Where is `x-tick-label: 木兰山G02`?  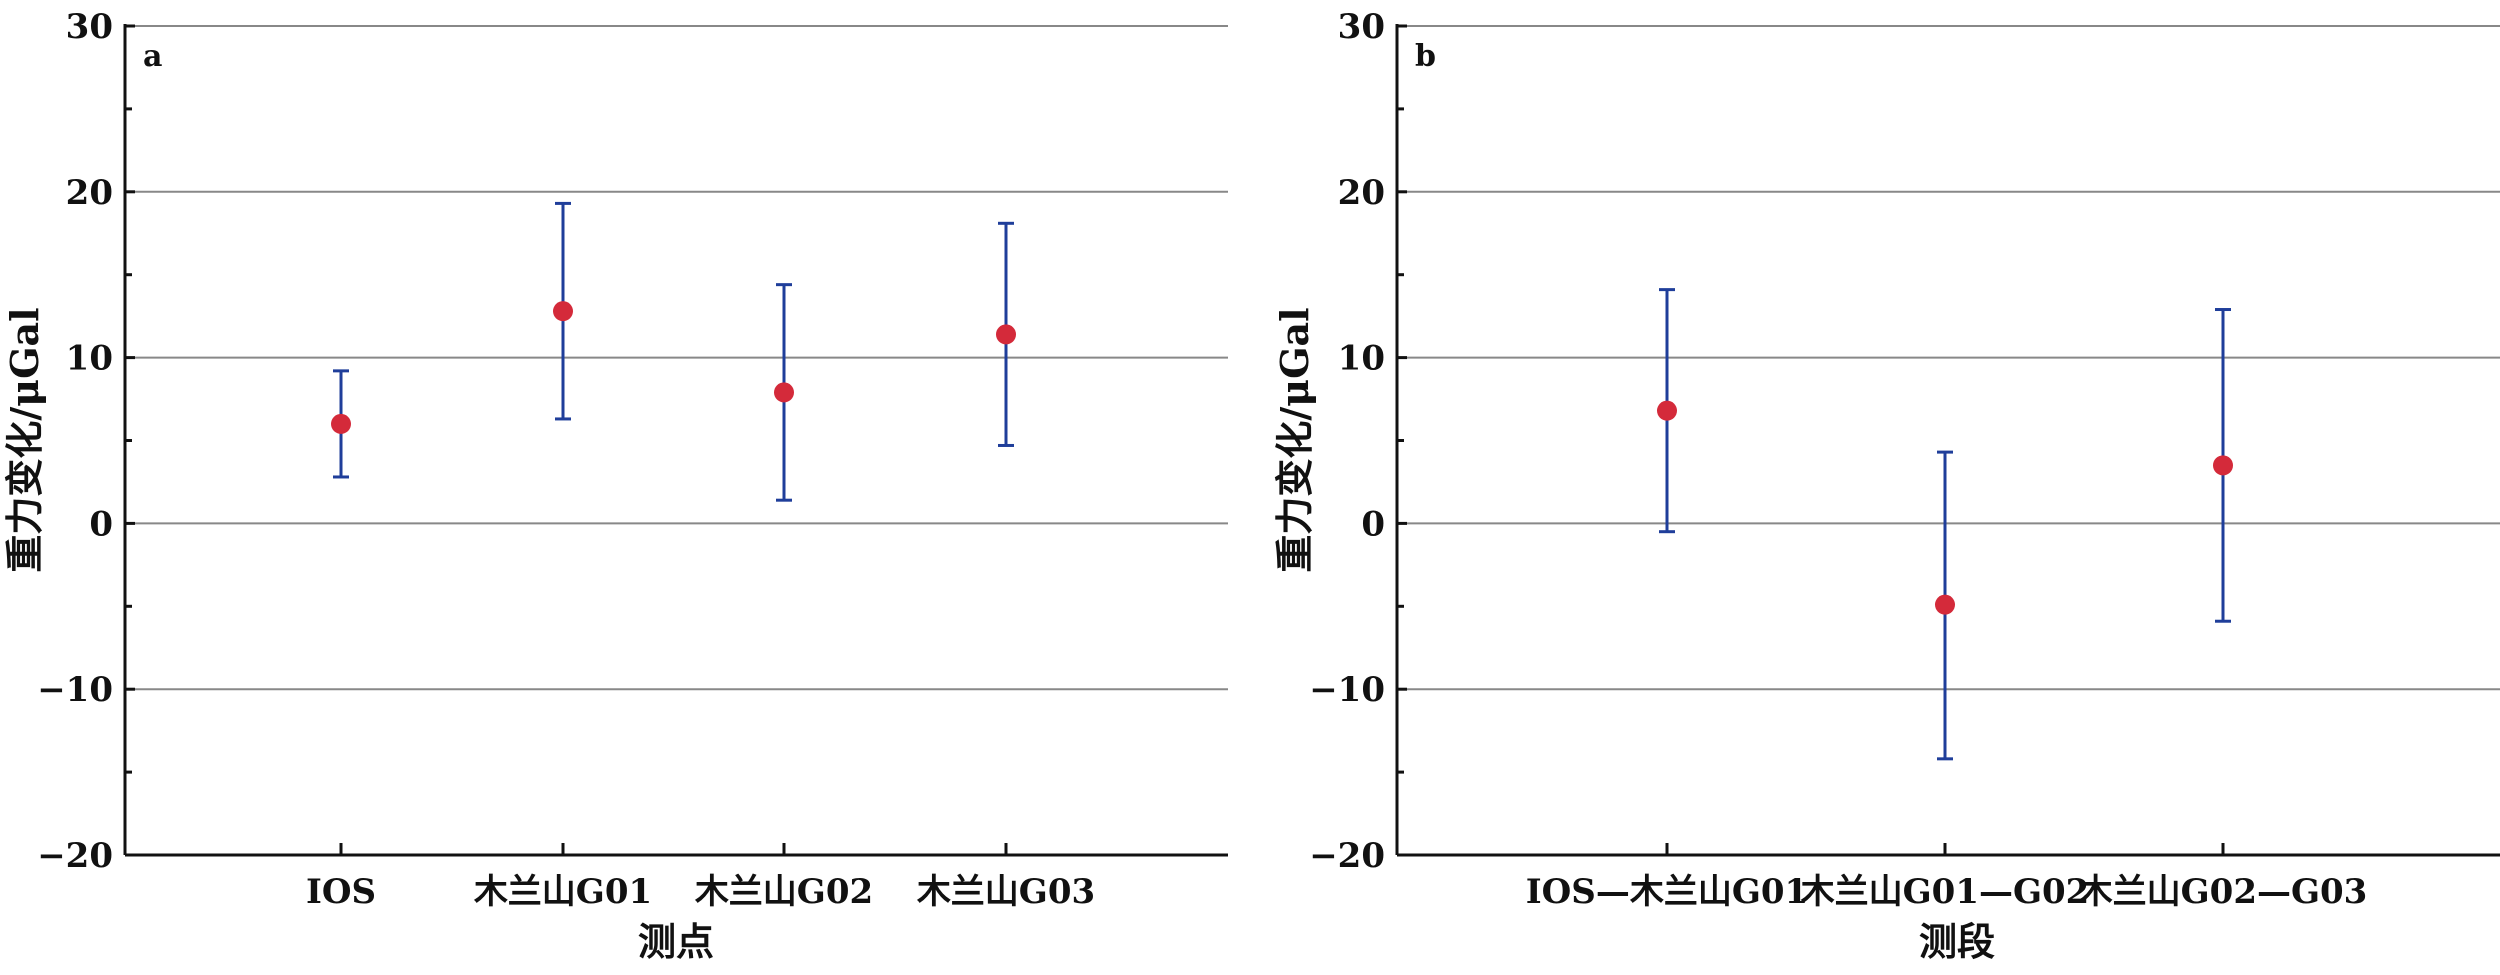 x-tick-label: 木兰山G02 is located at coordinates (783, 892).